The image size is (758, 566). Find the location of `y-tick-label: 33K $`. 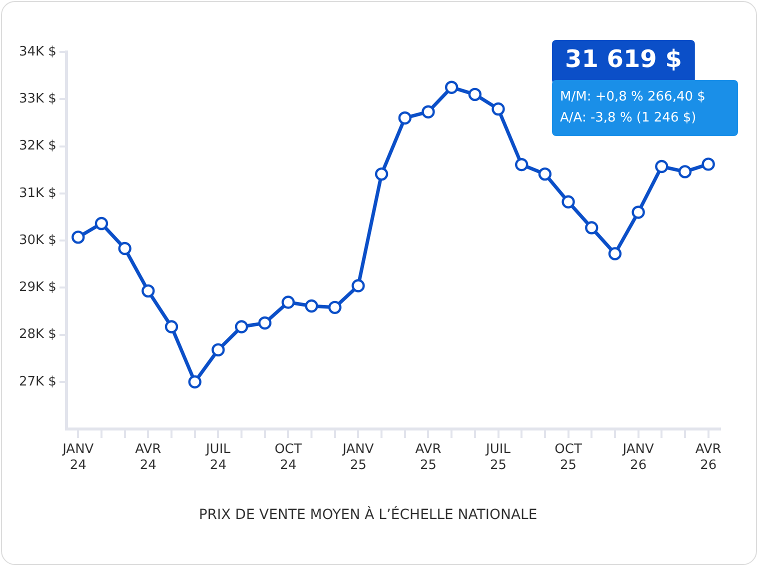

y-tick-label: 33K $ is located at coordinates (37, 99).